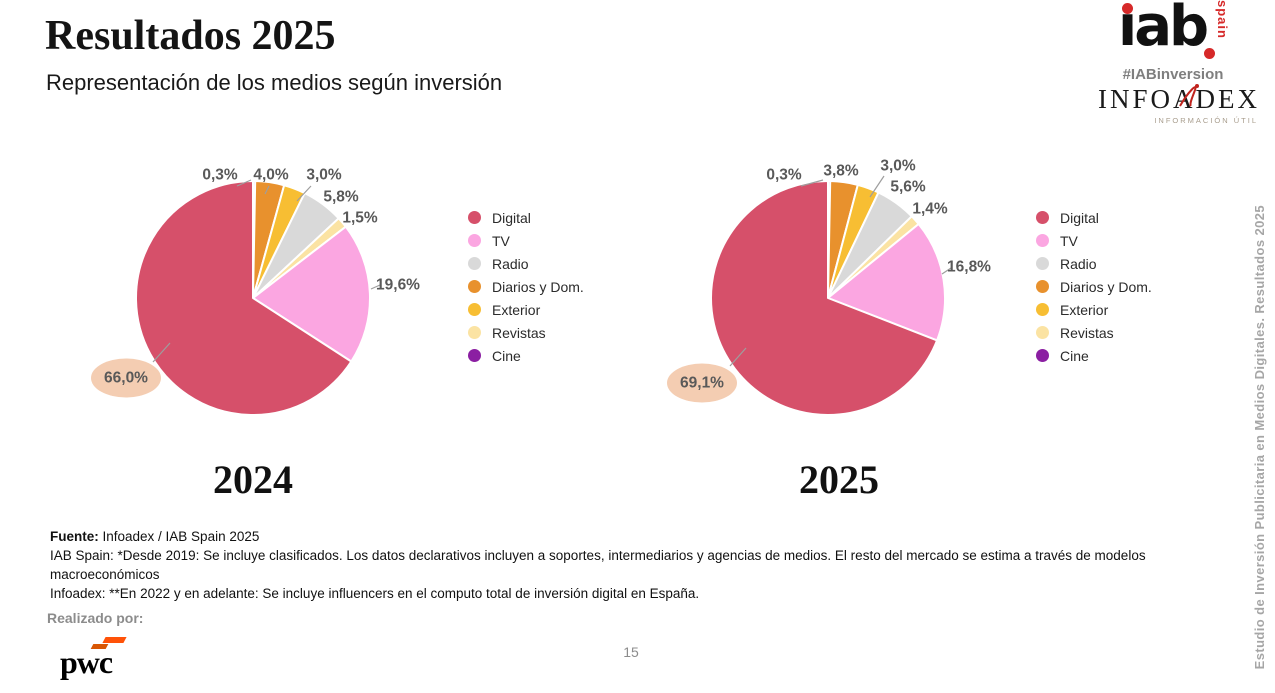 This screenshot has width=1275, height=693. What do you see at coordinates (1209, 53) in the screenshot?
I see `iab-logo-period-icon` at bounding box center [1209, 53].